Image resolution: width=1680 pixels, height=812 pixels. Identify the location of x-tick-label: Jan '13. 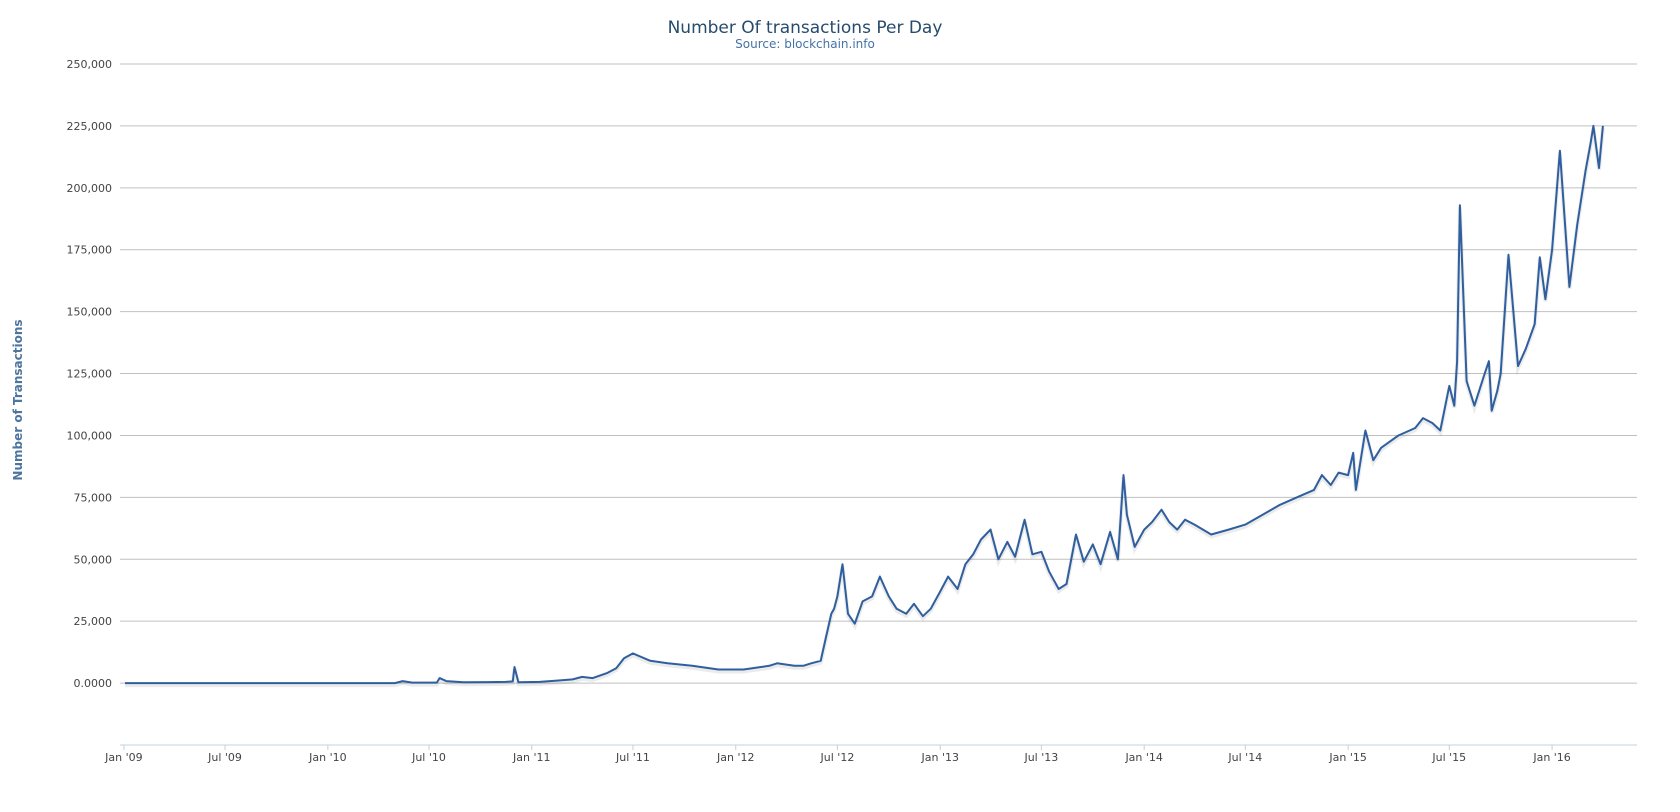
(939, 757).